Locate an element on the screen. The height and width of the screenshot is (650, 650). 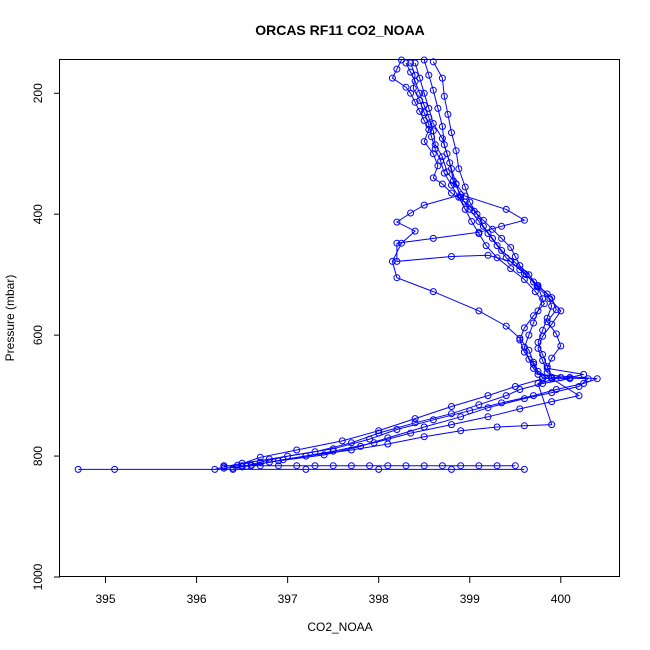
x-axis-label: CO2_NOAA is located at coordinates (339, 627).